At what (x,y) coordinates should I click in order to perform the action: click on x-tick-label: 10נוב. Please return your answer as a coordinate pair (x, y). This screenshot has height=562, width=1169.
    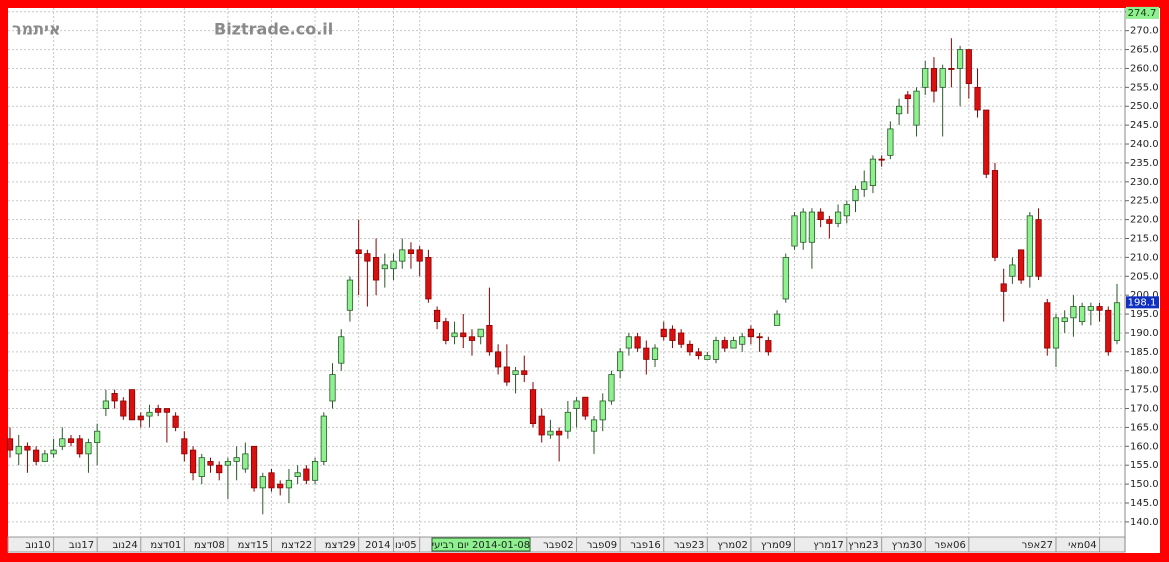
    Looking at the image, I should click on (37, 545).